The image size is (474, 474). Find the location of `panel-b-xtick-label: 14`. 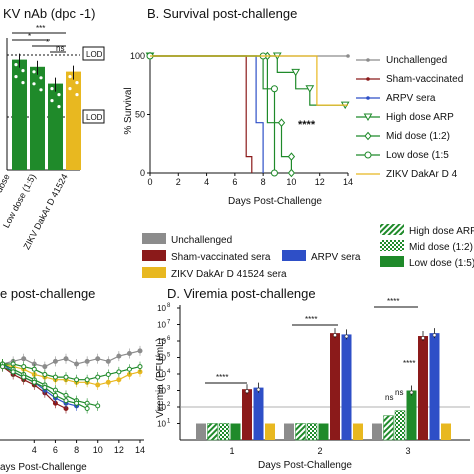

panel-b-xtick-label: 14 is located at coordinates (348, 182).